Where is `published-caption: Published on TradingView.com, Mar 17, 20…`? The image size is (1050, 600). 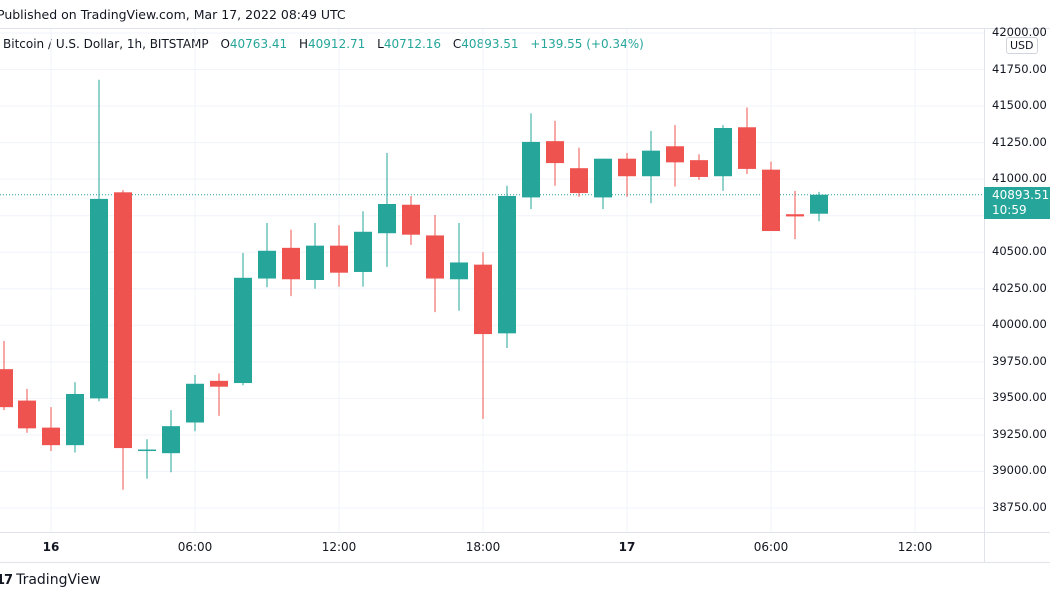 published-caption: Published on TradingView.com, Mar 17, 20… is located at coordinates (173, 14).